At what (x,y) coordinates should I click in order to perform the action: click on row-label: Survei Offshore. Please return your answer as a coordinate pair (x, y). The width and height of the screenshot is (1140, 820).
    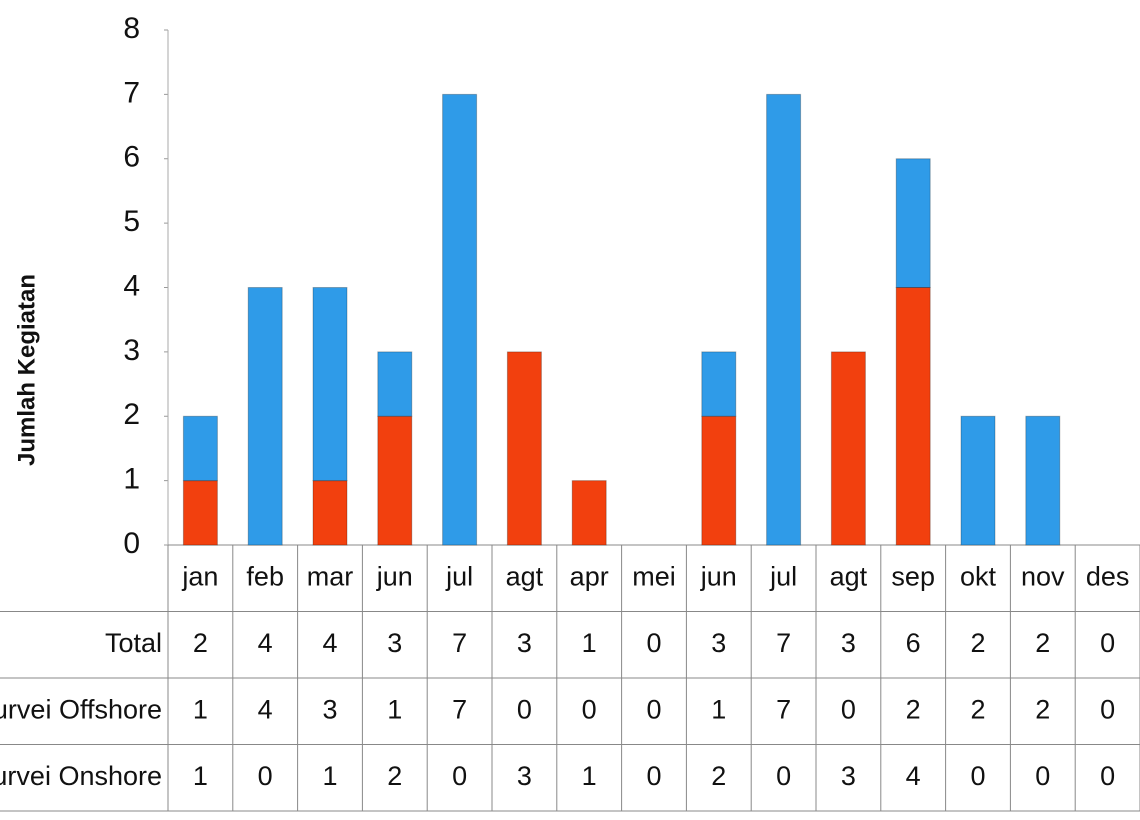
    Looking at the image, I should click on (81, 709).